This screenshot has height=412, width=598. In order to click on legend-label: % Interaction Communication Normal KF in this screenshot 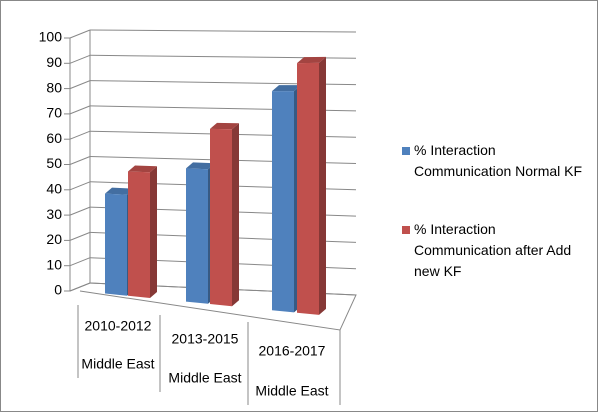, I will do `click(498, 160)`.